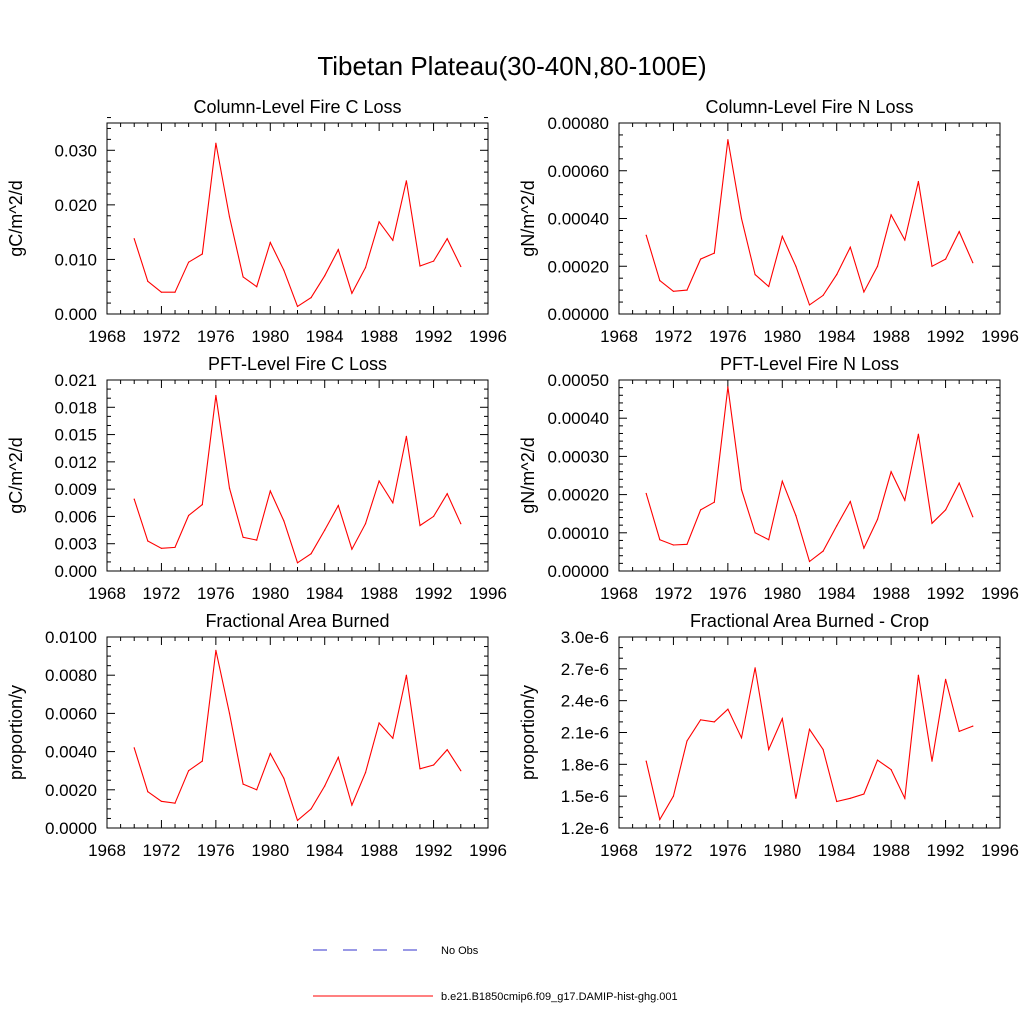 This screenshot has height=1024, width=1024. What do you see at coordinates (578, 571) in the screenshot?
I see `y-tick-label: 0.00000` at bounding box center [578, 571].